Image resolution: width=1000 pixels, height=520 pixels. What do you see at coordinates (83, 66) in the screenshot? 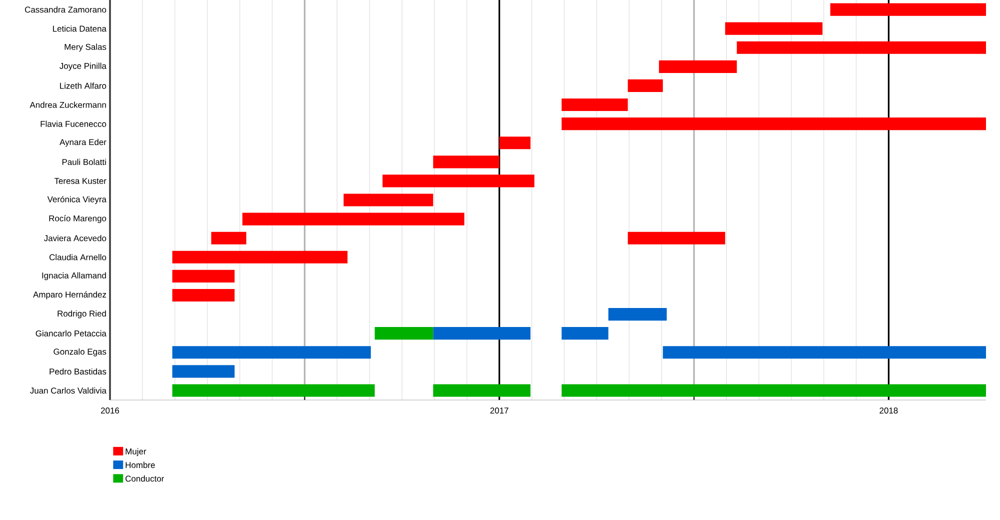
I see `y-tick-label: Joyce Pinilla` at bounding box center [83, 66].